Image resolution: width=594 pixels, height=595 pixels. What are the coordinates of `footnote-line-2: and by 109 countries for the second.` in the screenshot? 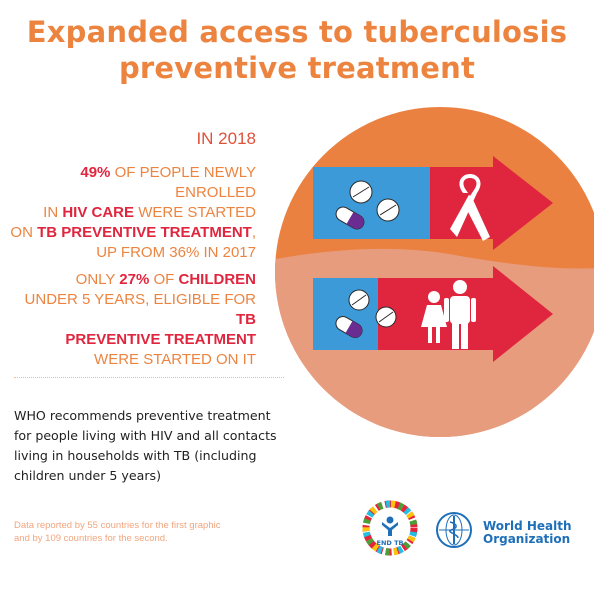 It's located at (91, 538).